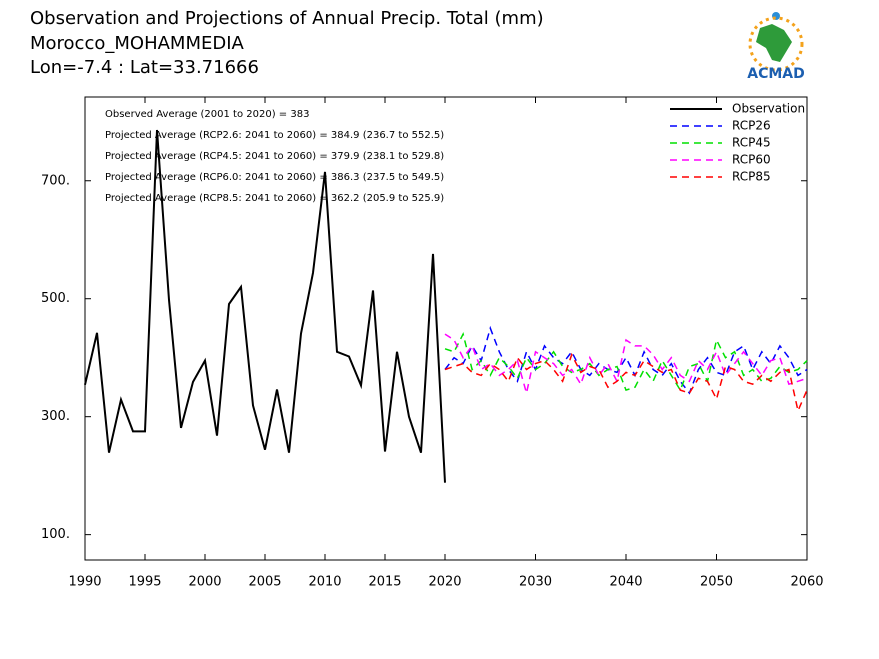 Image resolution: width=879 pixels, height=659 pixels. What do you see at coordinates (137, 43) in the screenshot?
I see `chart-subtitle: Morocco_MOHAMMEDIA` at bounding box center [137, 43].